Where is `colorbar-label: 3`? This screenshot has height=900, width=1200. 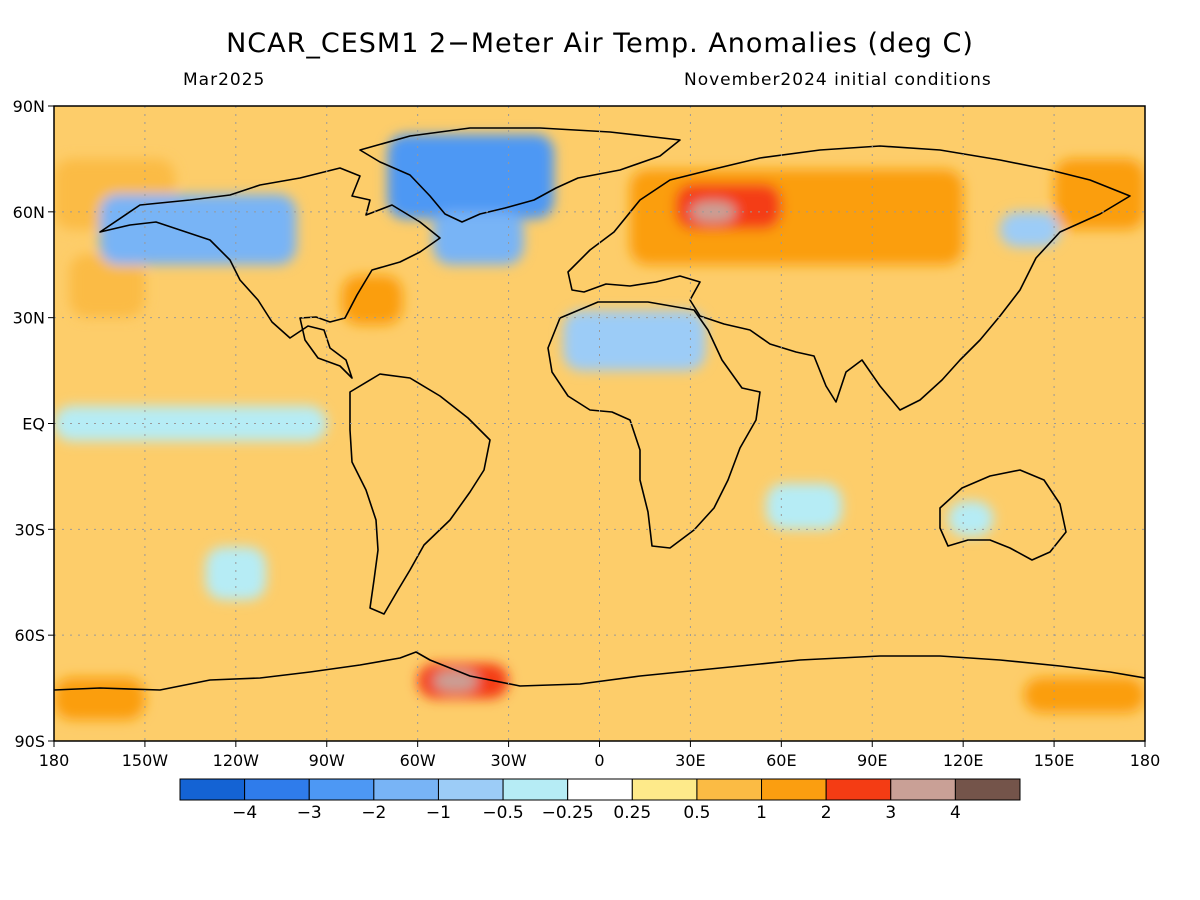 colorbar-label: 3 is located at coordinates (890, 813).